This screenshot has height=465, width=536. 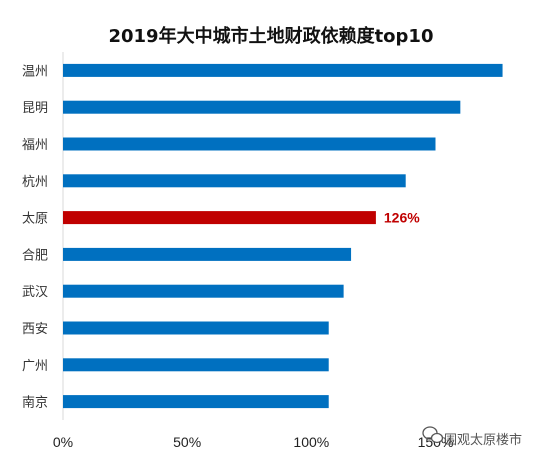 What do you see at coordinates (35, 366) in the screenshot?
I see `category-label: 广州` at bounding box center [35, 366].